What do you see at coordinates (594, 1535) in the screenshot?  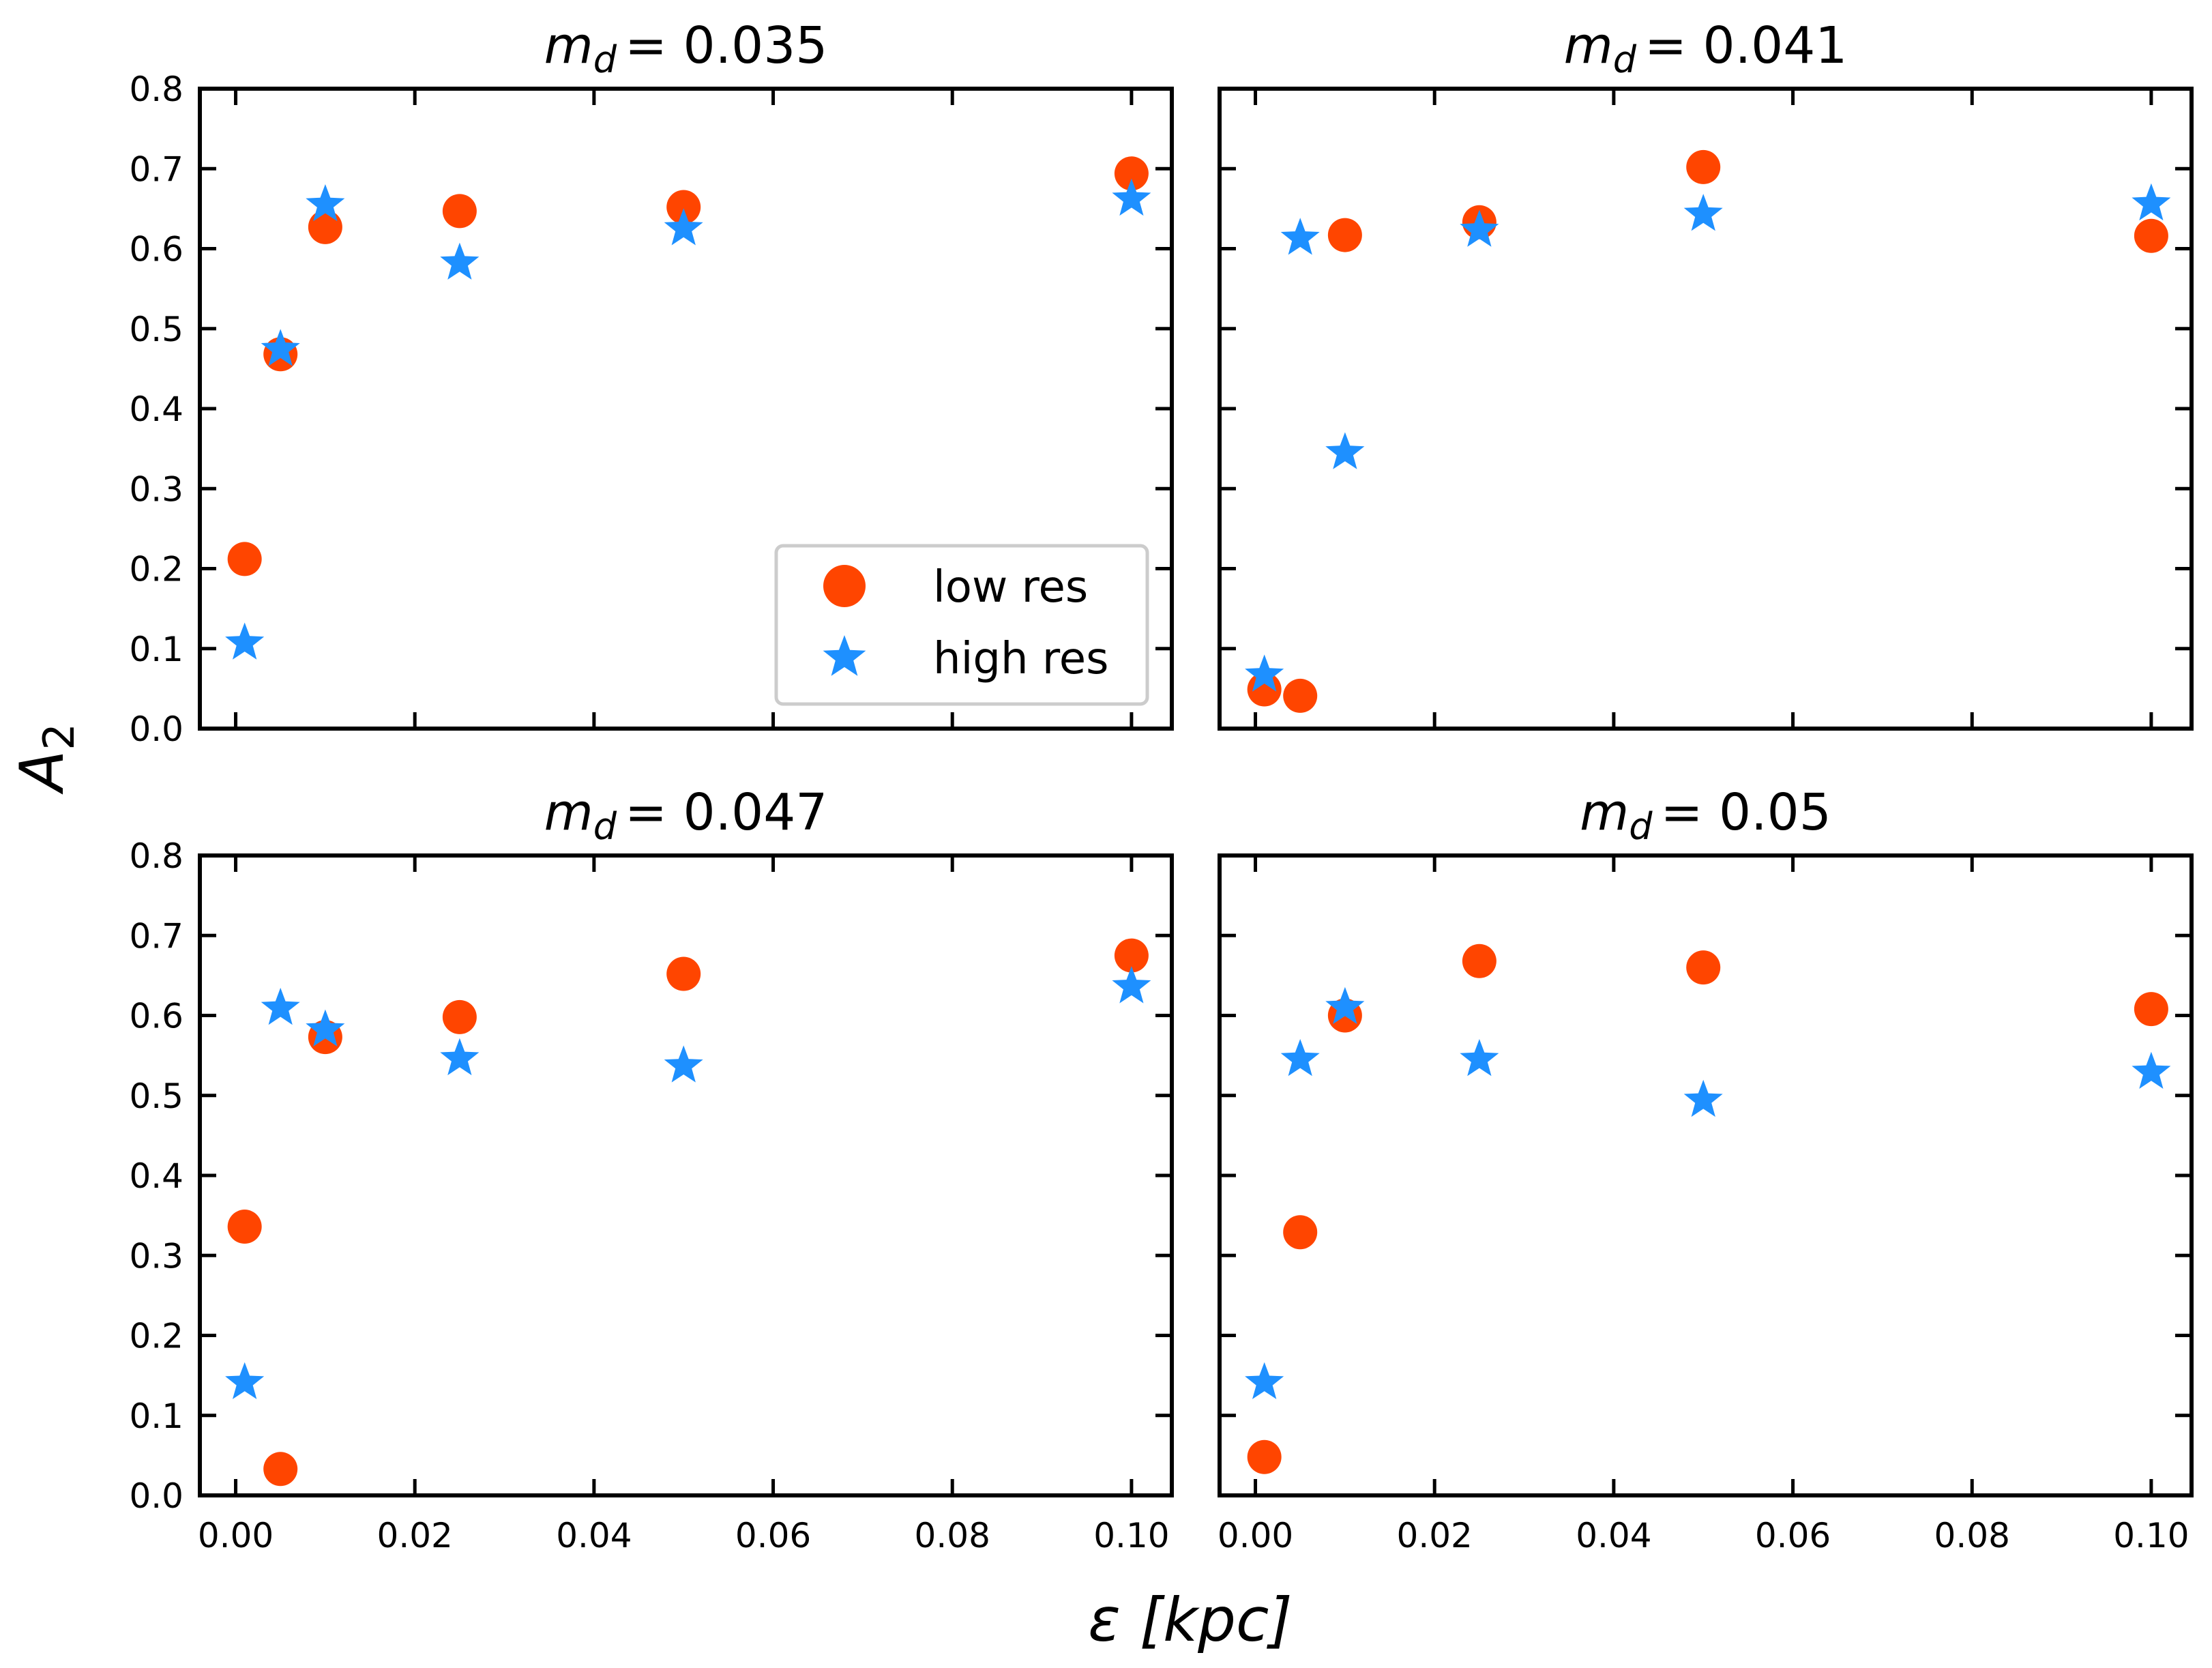 I see `x-tick-label: 0.04` at bounding box center [594, 1535].